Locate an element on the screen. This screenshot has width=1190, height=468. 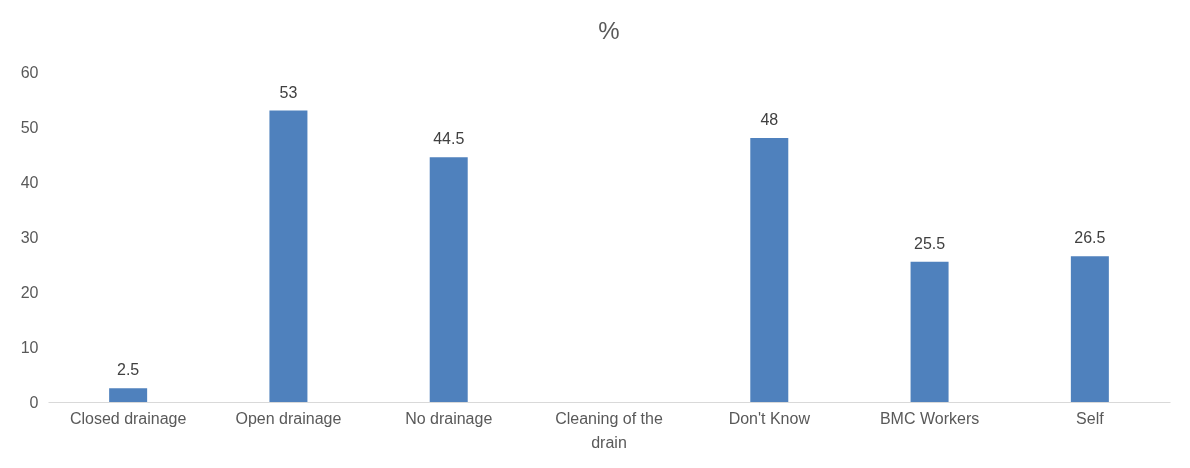
x-tick-label: Self is located at coordinates (1090, 418).